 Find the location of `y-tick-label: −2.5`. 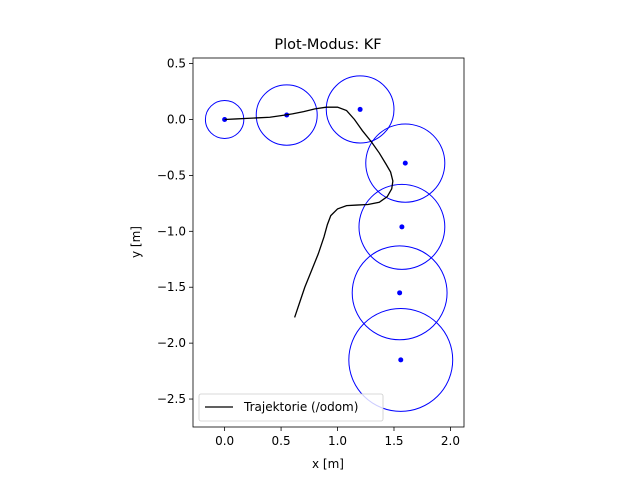

y-tick-label: −2.5 is located at coordinates (171, 399).